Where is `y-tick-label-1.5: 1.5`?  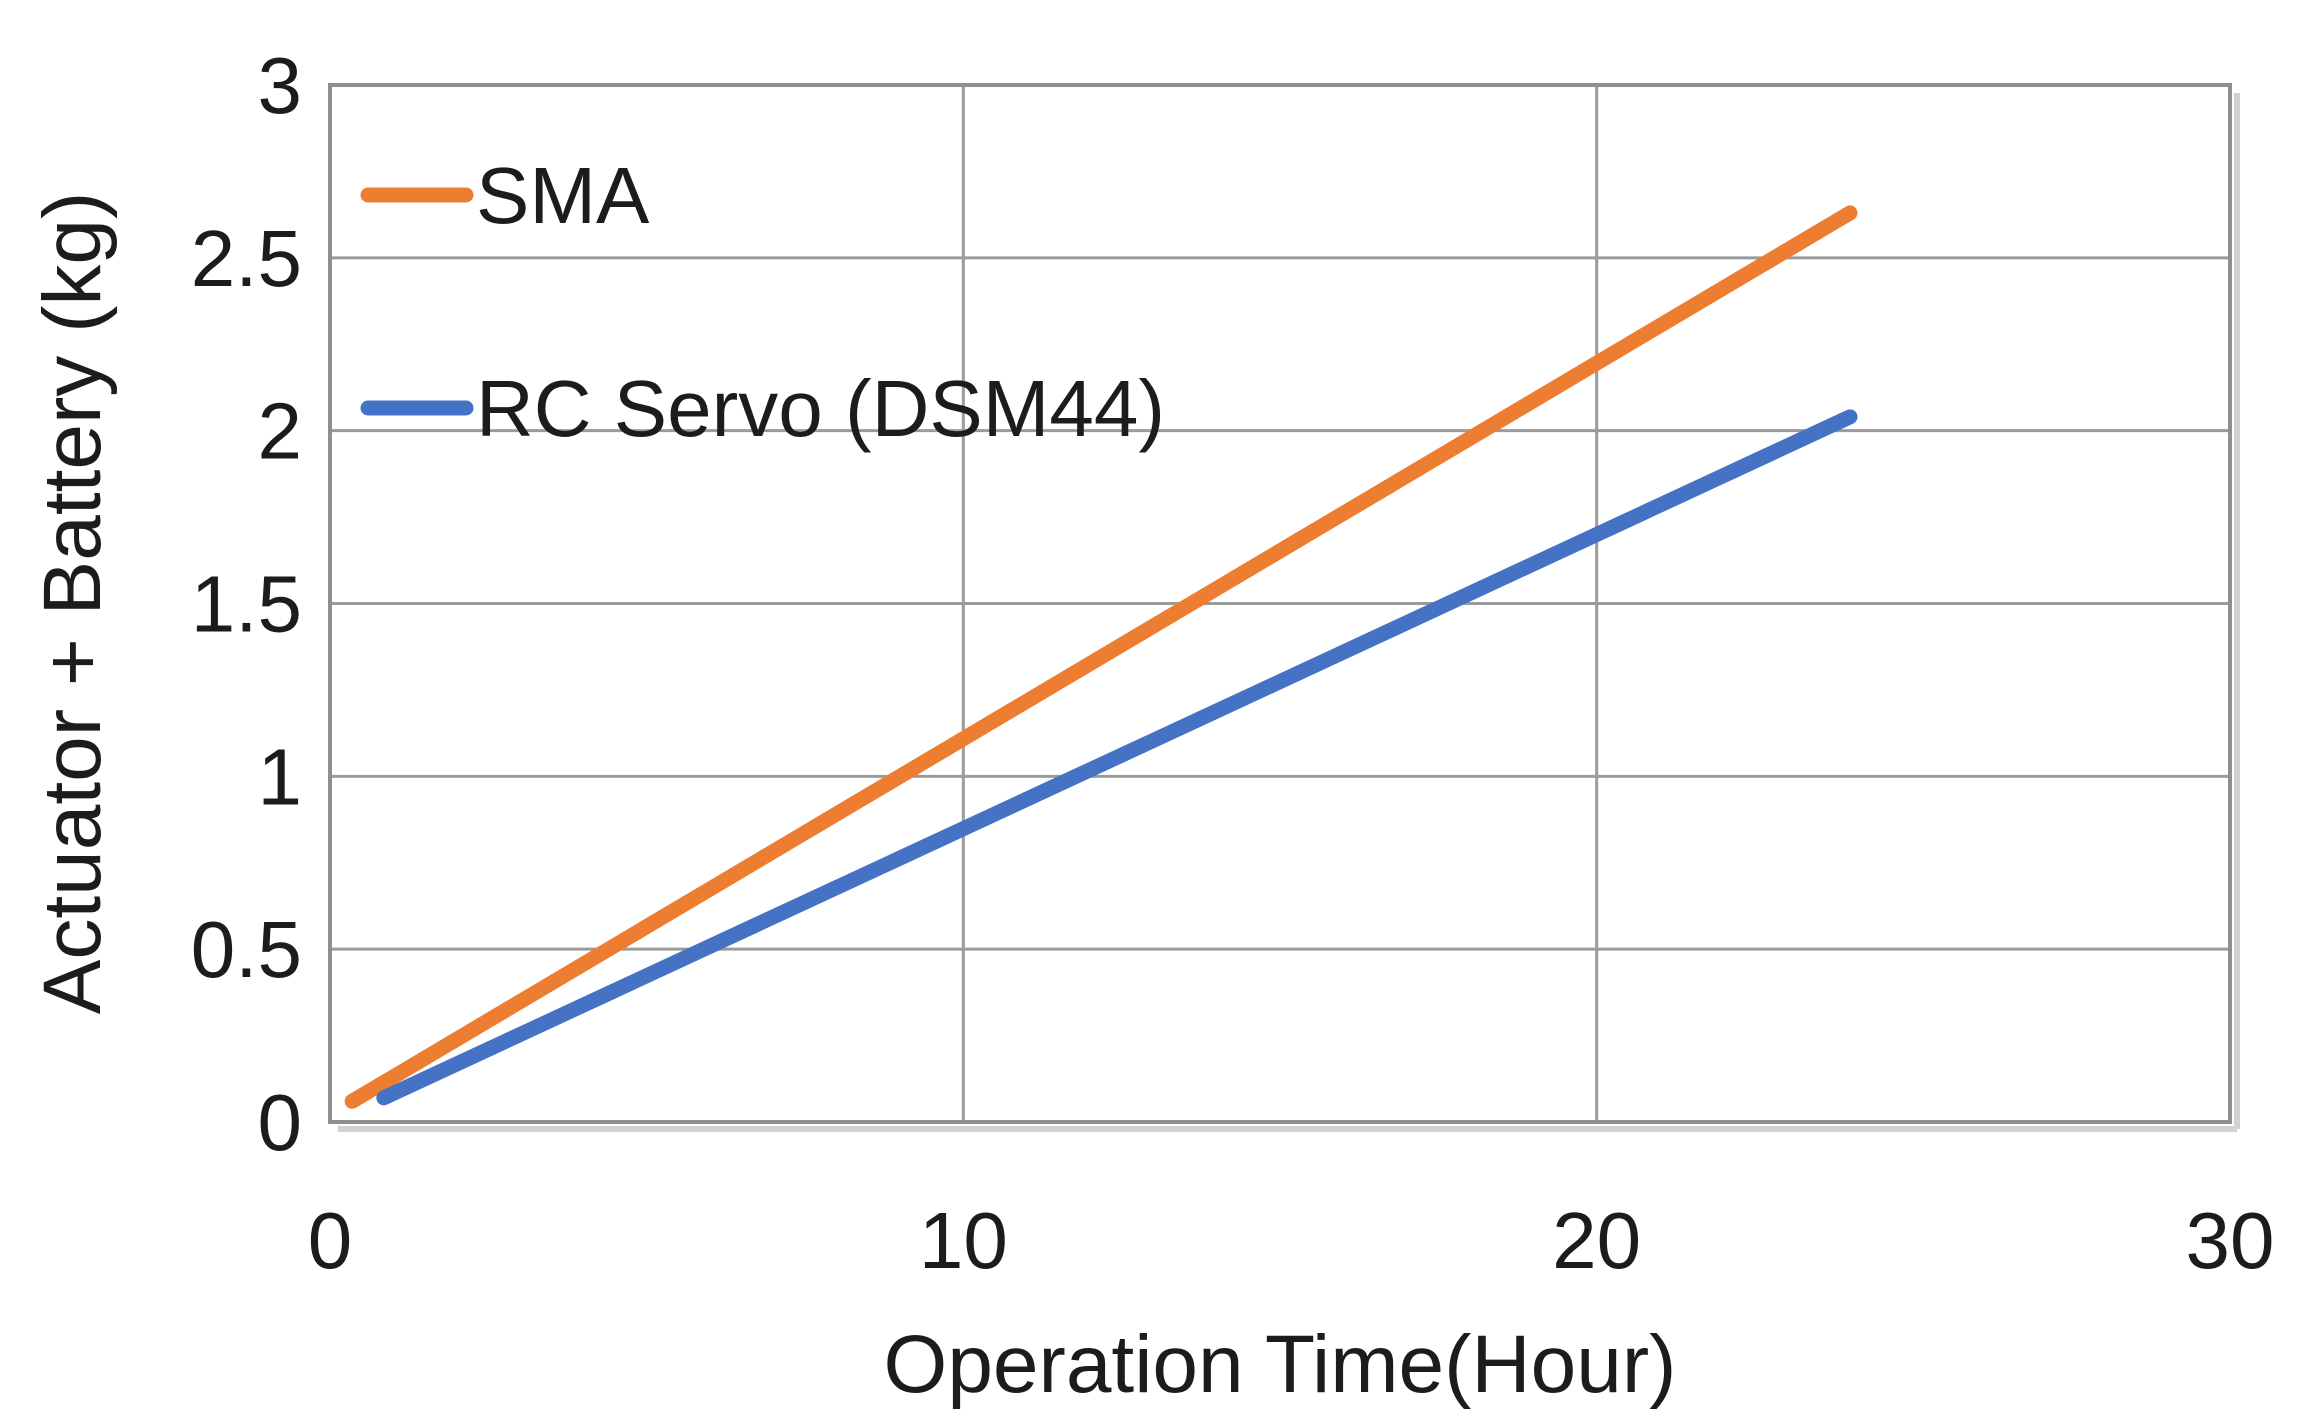 y-tick-label-1.5: 1.5 is located at coordinates (246, 604).